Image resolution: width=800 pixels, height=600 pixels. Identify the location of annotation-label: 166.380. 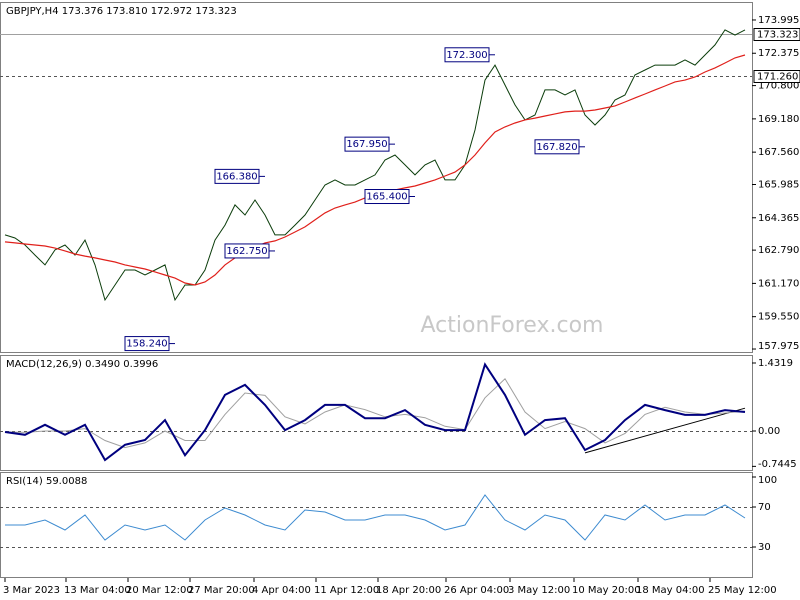
(236, 176).